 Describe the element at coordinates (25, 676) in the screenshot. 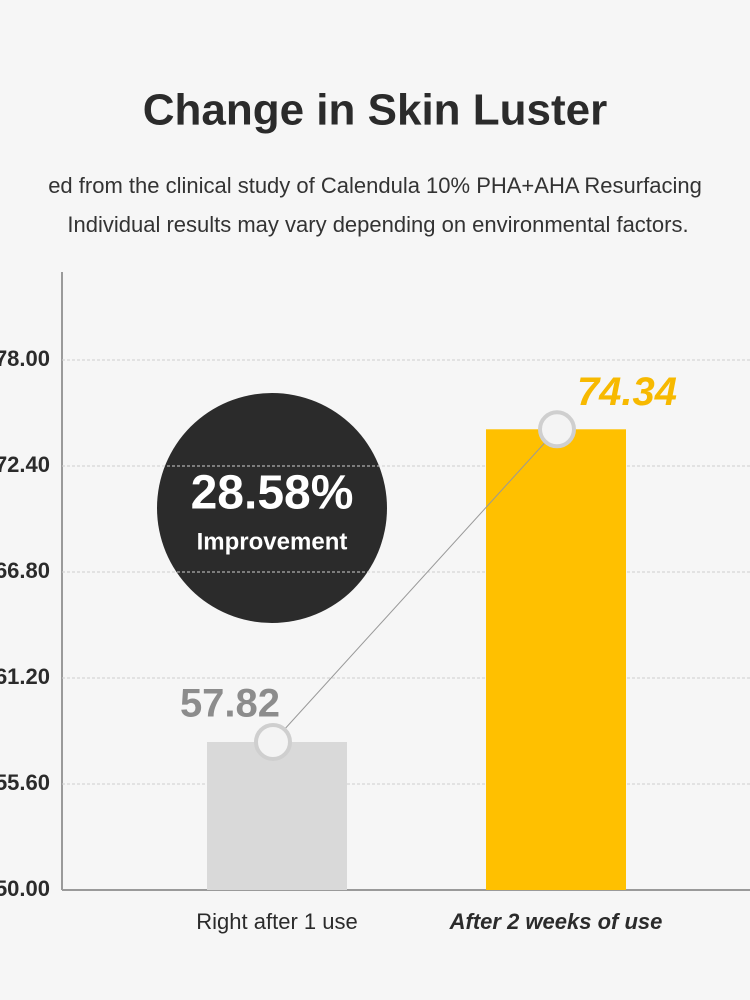

I see `y-tick-label: 61.20` at that location.